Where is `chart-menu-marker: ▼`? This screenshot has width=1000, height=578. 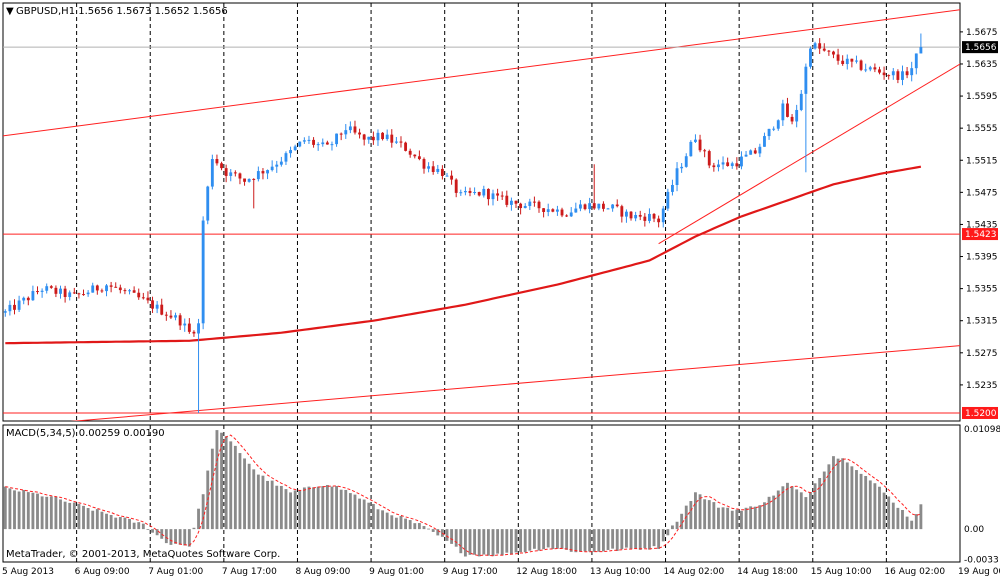
chart-menu-marker: ▼ is located at coordinates (10, 11).